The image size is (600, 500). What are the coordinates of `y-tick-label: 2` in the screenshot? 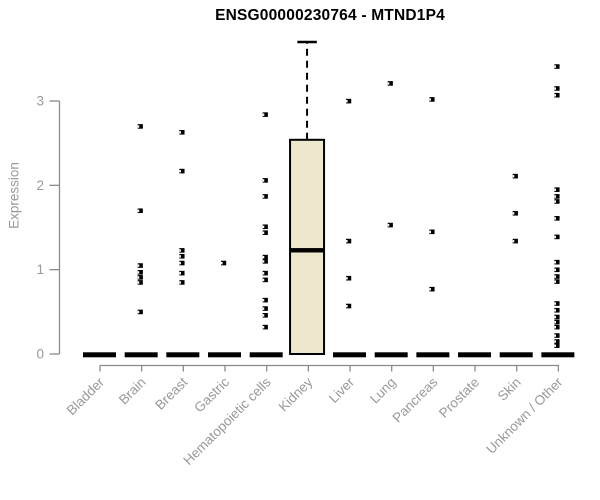 It's located at (40, 185).